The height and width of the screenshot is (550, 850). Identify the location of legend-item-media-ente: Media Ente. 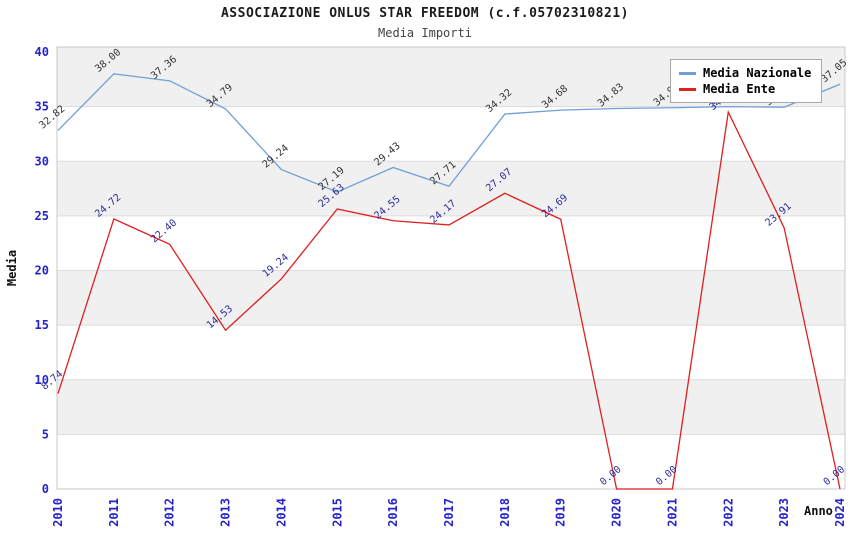
(745, 89).